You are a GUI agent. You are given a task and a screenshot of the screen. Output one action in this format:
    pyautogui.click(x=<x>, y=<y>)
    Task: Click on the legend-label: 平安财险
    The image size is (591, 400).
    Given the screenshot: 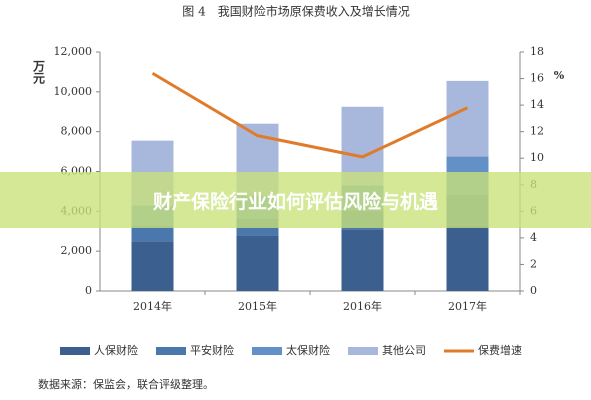 What is the action you would take?
    pyautogui.click(x=212, y=350)
    